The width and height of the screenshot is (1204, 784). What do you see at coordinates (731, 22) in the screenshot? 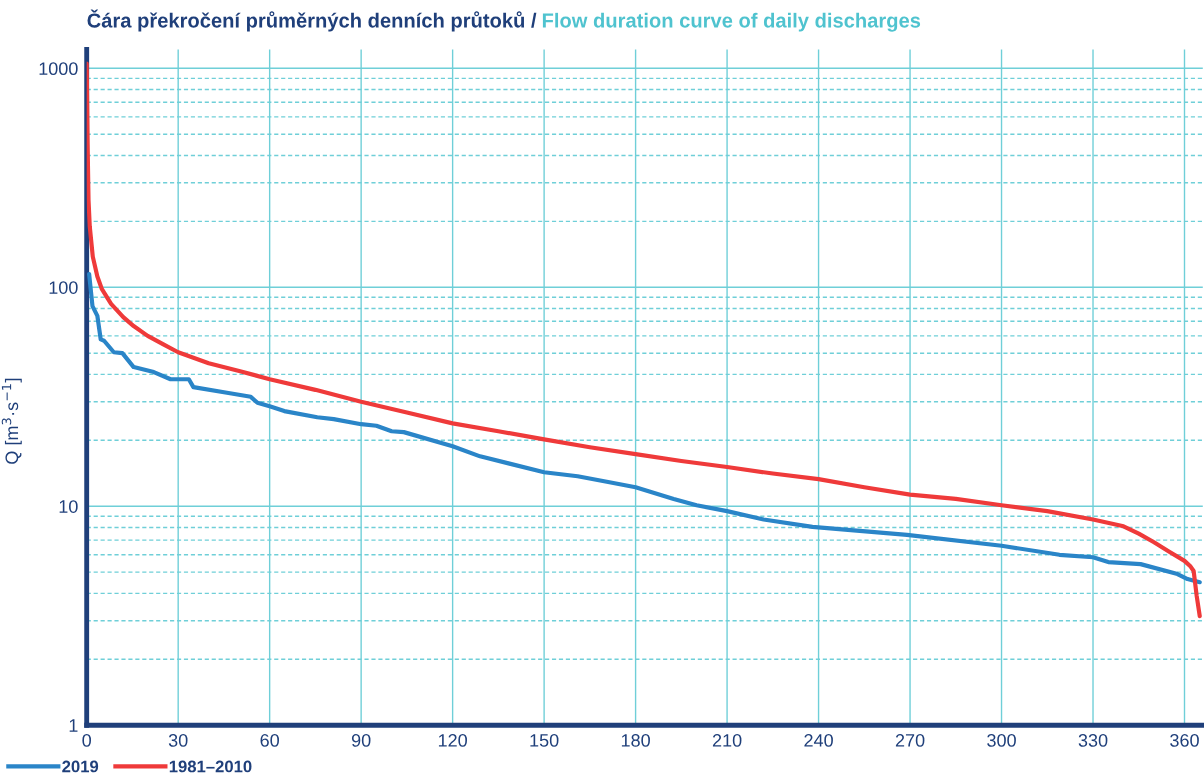
I see `chart-subtitle: Flow duration curve of daily discharges` at bounding box center [731, 22].